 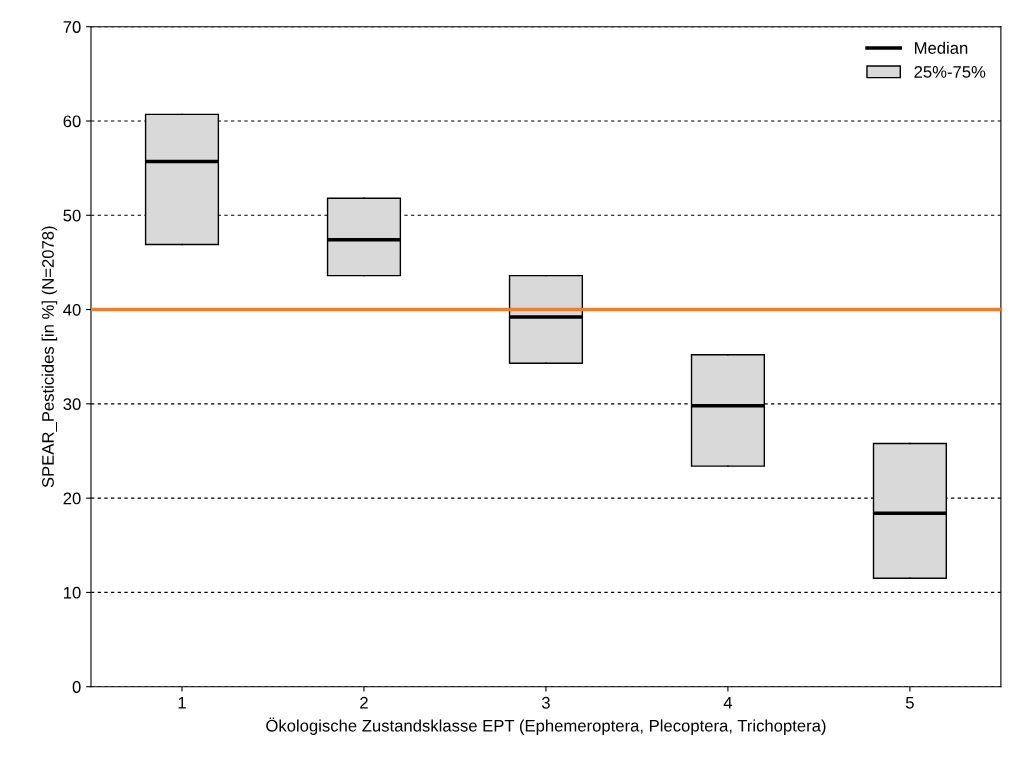 What do you see at coordinates (72, 27) in the screenshot?
I see `y-tick-label: 70` at bounding box center [72, 27].